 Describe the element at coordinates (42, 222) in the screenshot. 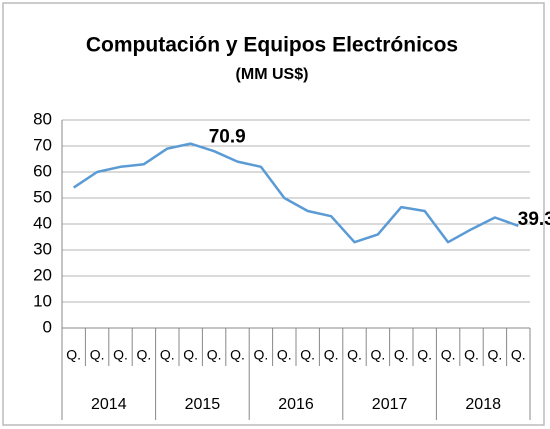

I see `y-tick-label: 40` at that location.